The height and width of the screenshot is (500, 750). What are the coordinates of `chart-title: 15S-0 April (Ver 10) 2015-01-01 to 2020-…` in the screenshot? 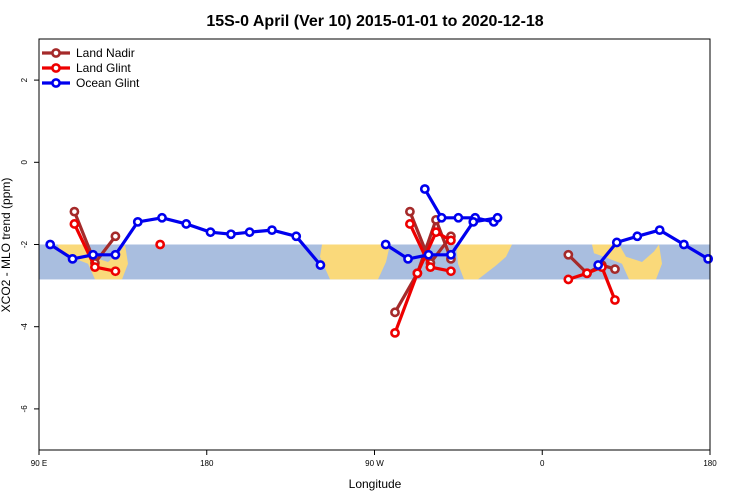 It's located at (374, 21).